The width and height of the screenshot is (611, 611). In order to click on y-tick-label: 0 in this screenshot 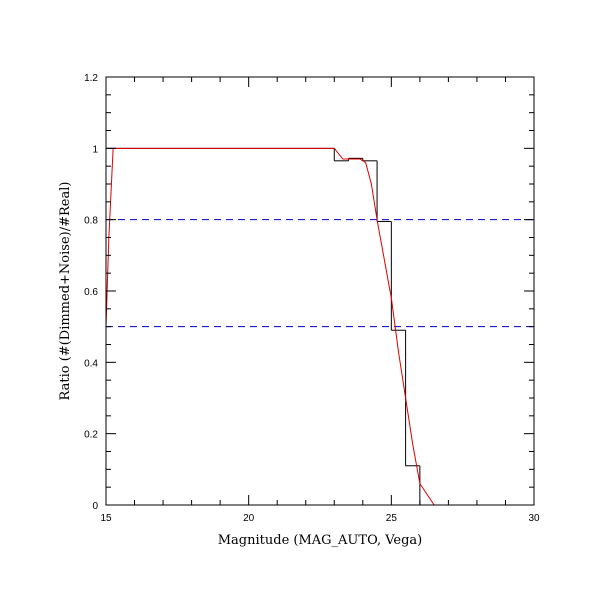, I will do `click(95, 506)`.